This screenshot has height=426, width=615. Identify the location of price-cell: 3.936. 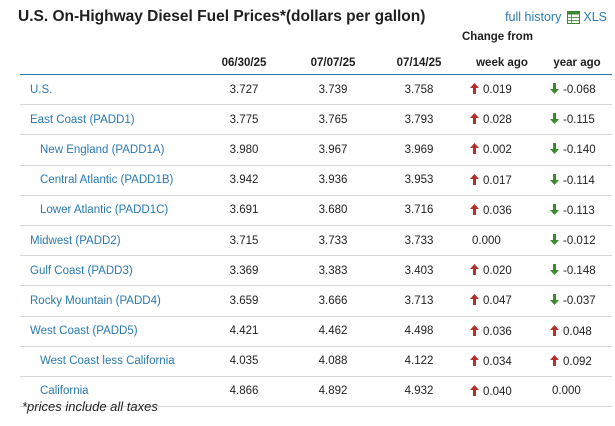
(333, 180).